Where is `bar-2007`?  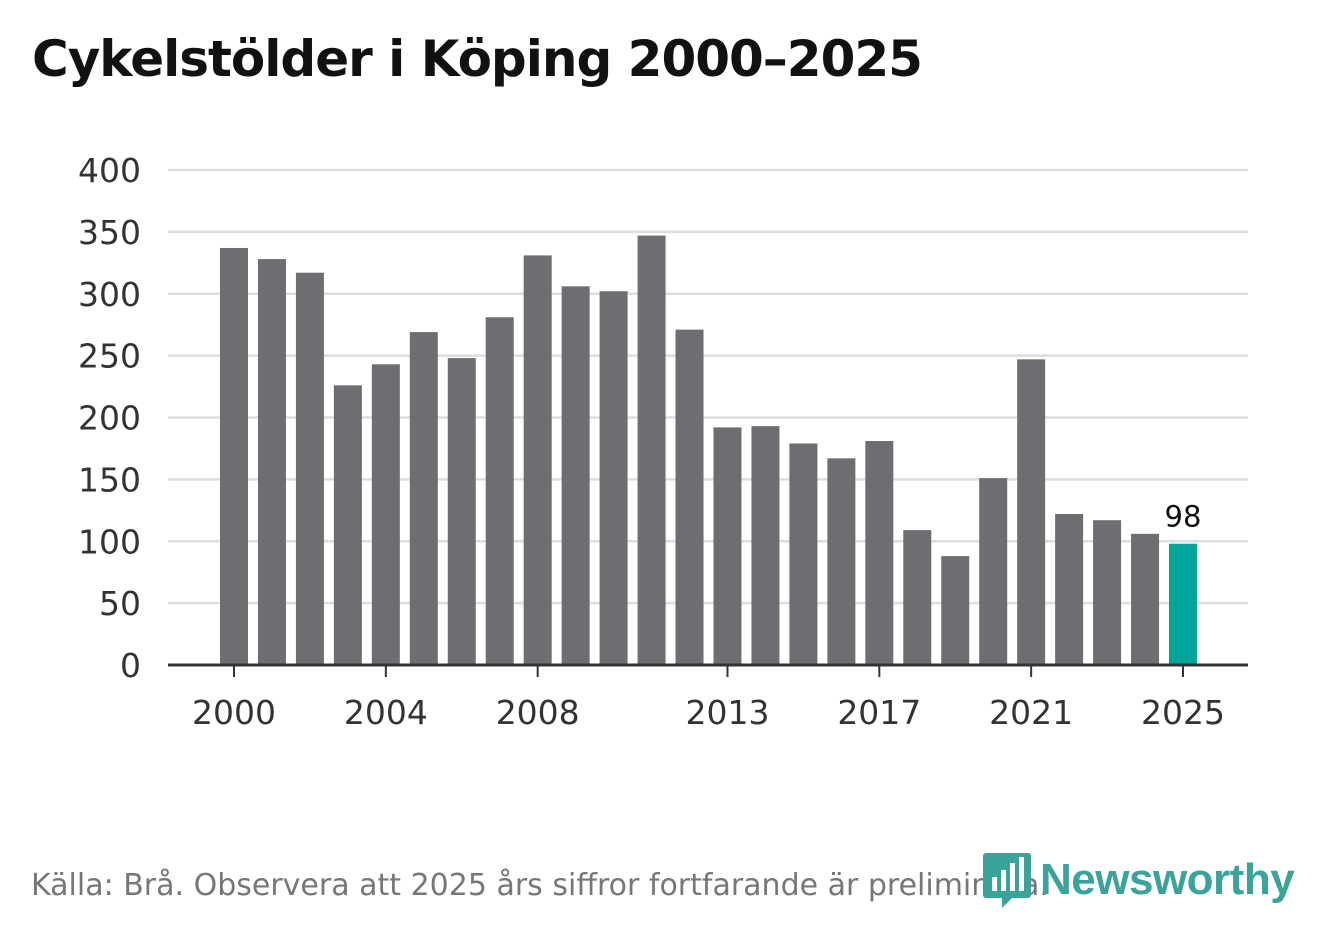 bar-2007 is located at coordinates (499, 491).